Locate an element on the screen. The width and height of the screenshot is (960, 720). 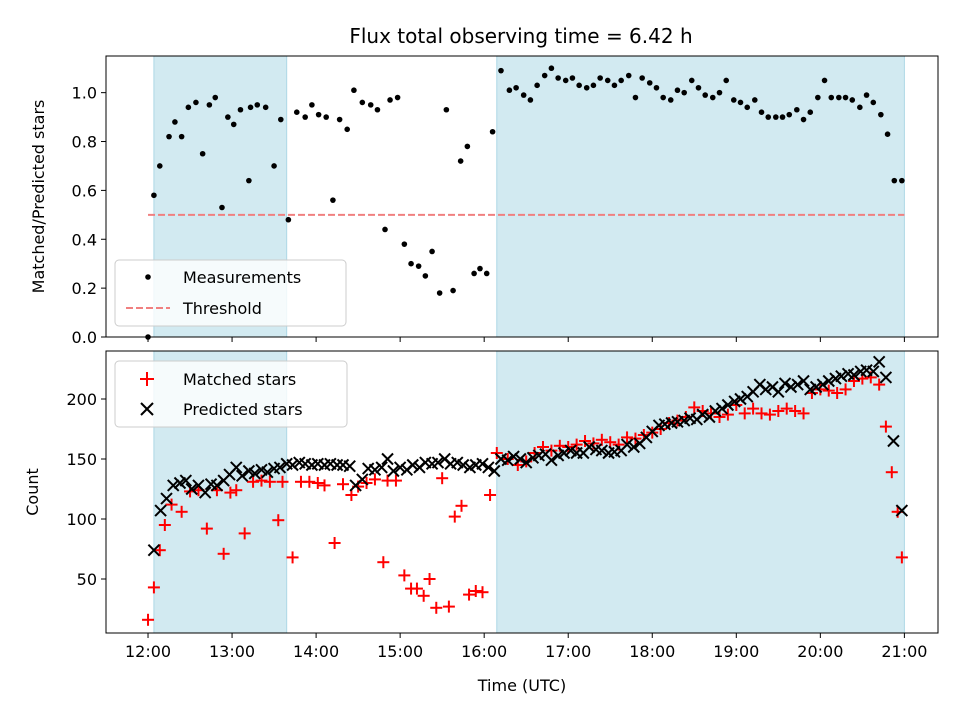
y-tick-label: 1.0 is located at coordinates (84, 93).